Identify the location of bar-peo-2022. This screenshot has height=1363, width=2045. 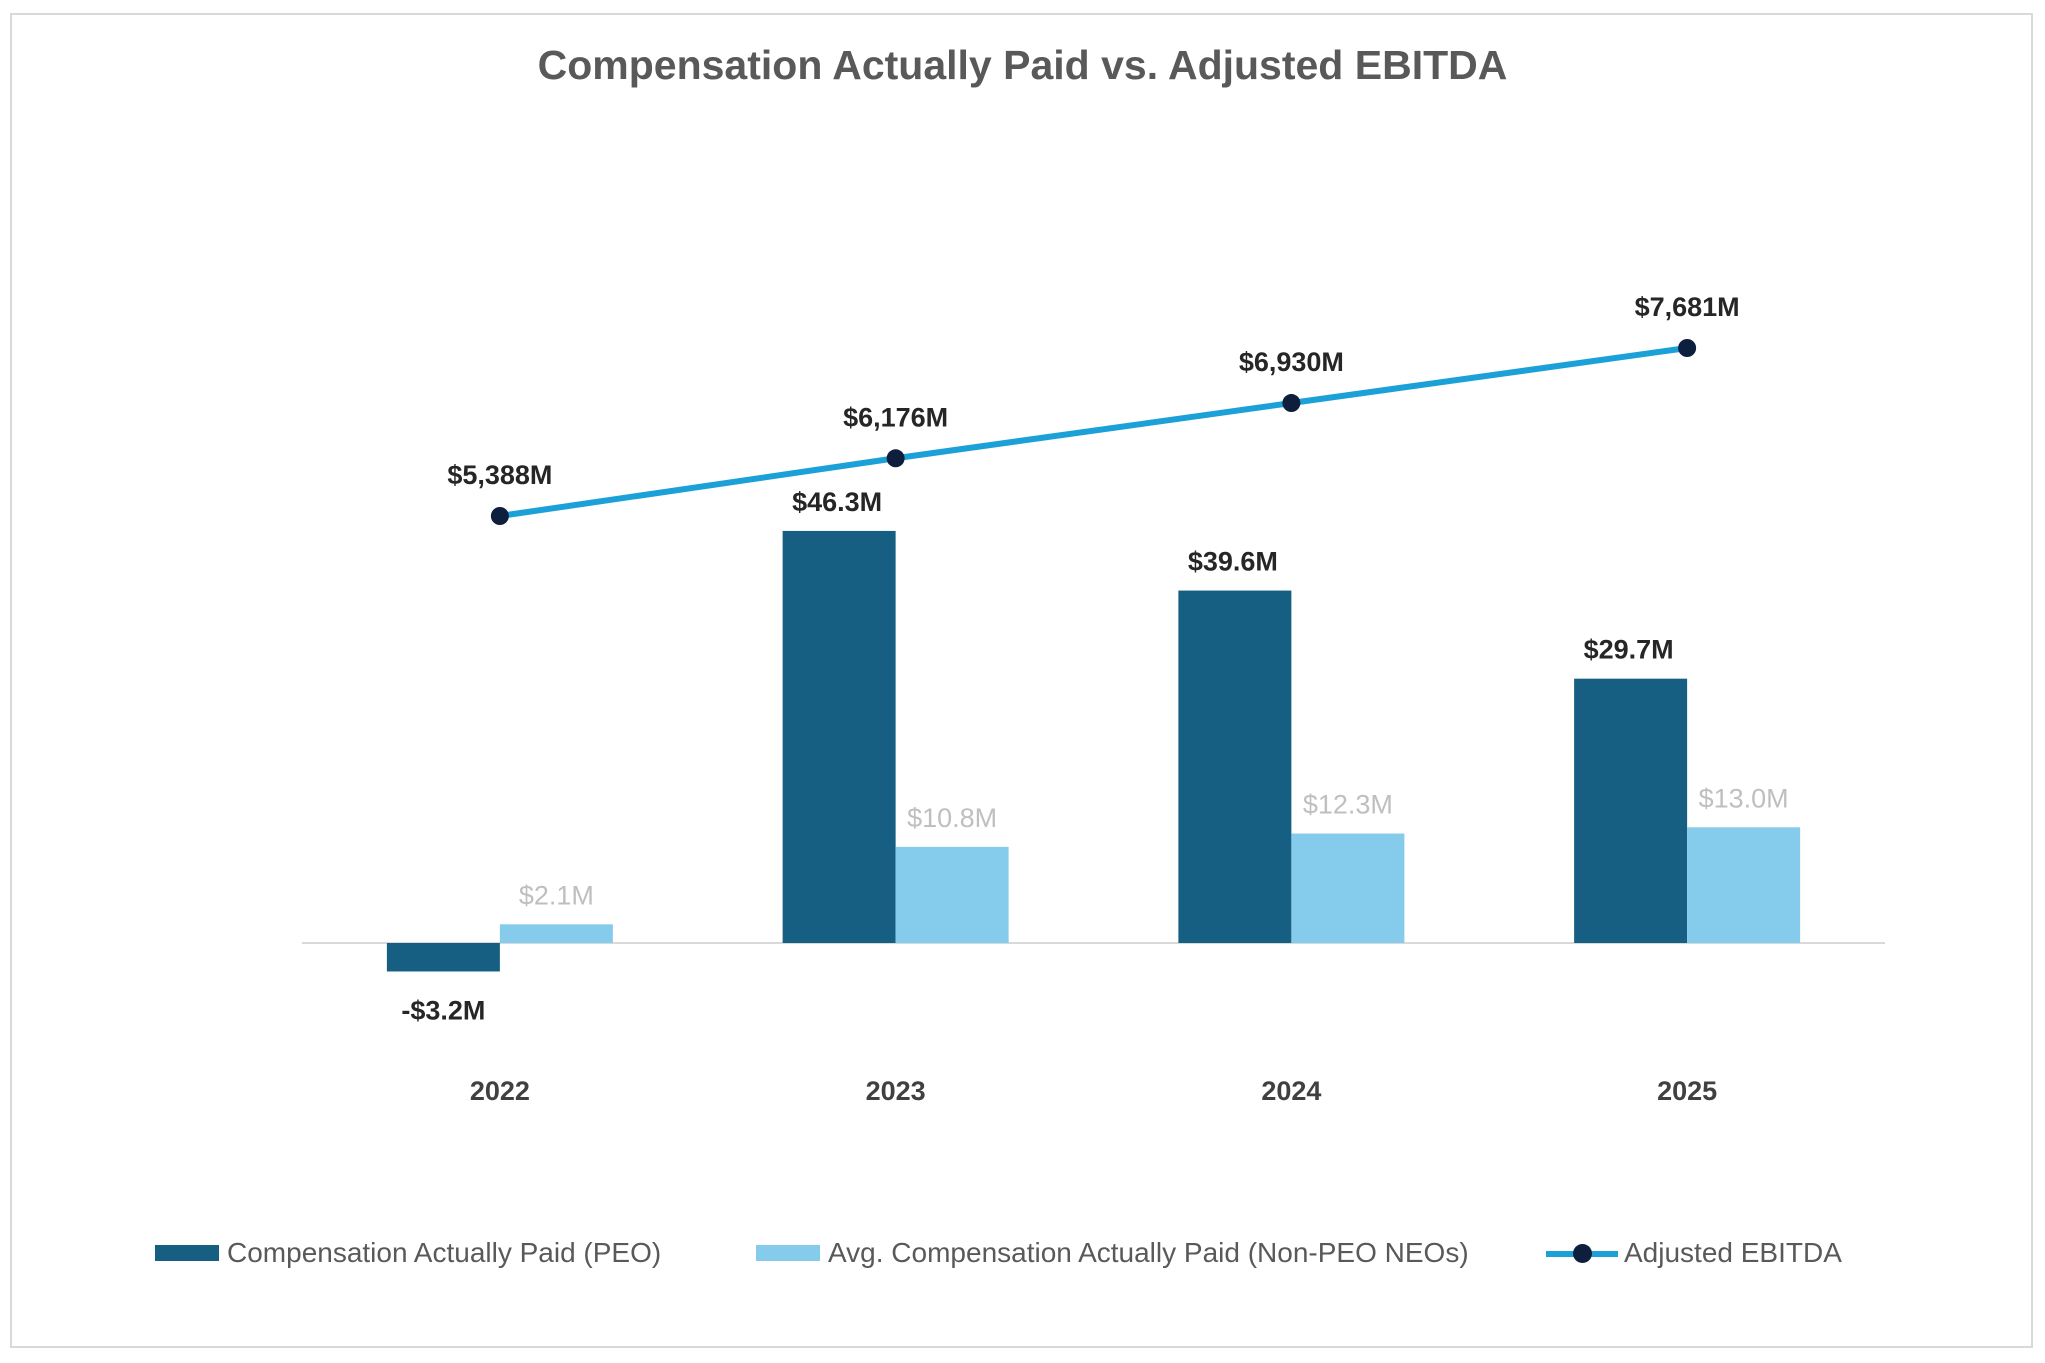
(443, 957).